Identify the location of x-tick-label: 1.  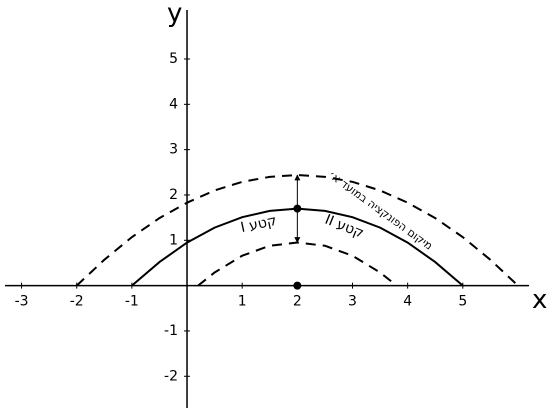
(242, 302).